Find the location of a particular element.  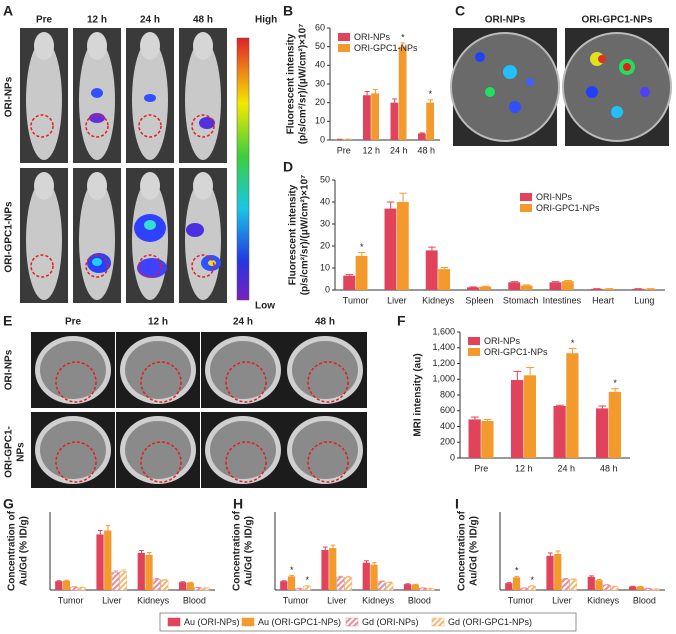

y-tick-label: 1,600 is located at coordinates (443, 331).